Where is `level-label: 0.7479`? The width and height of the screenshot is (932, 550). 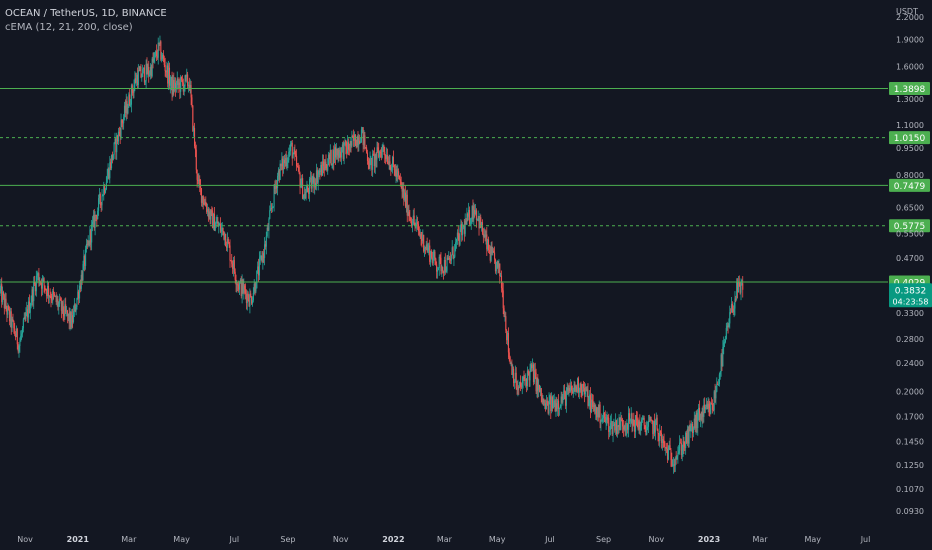 level-label: 0.7479 is located at coordinates (910, 187).